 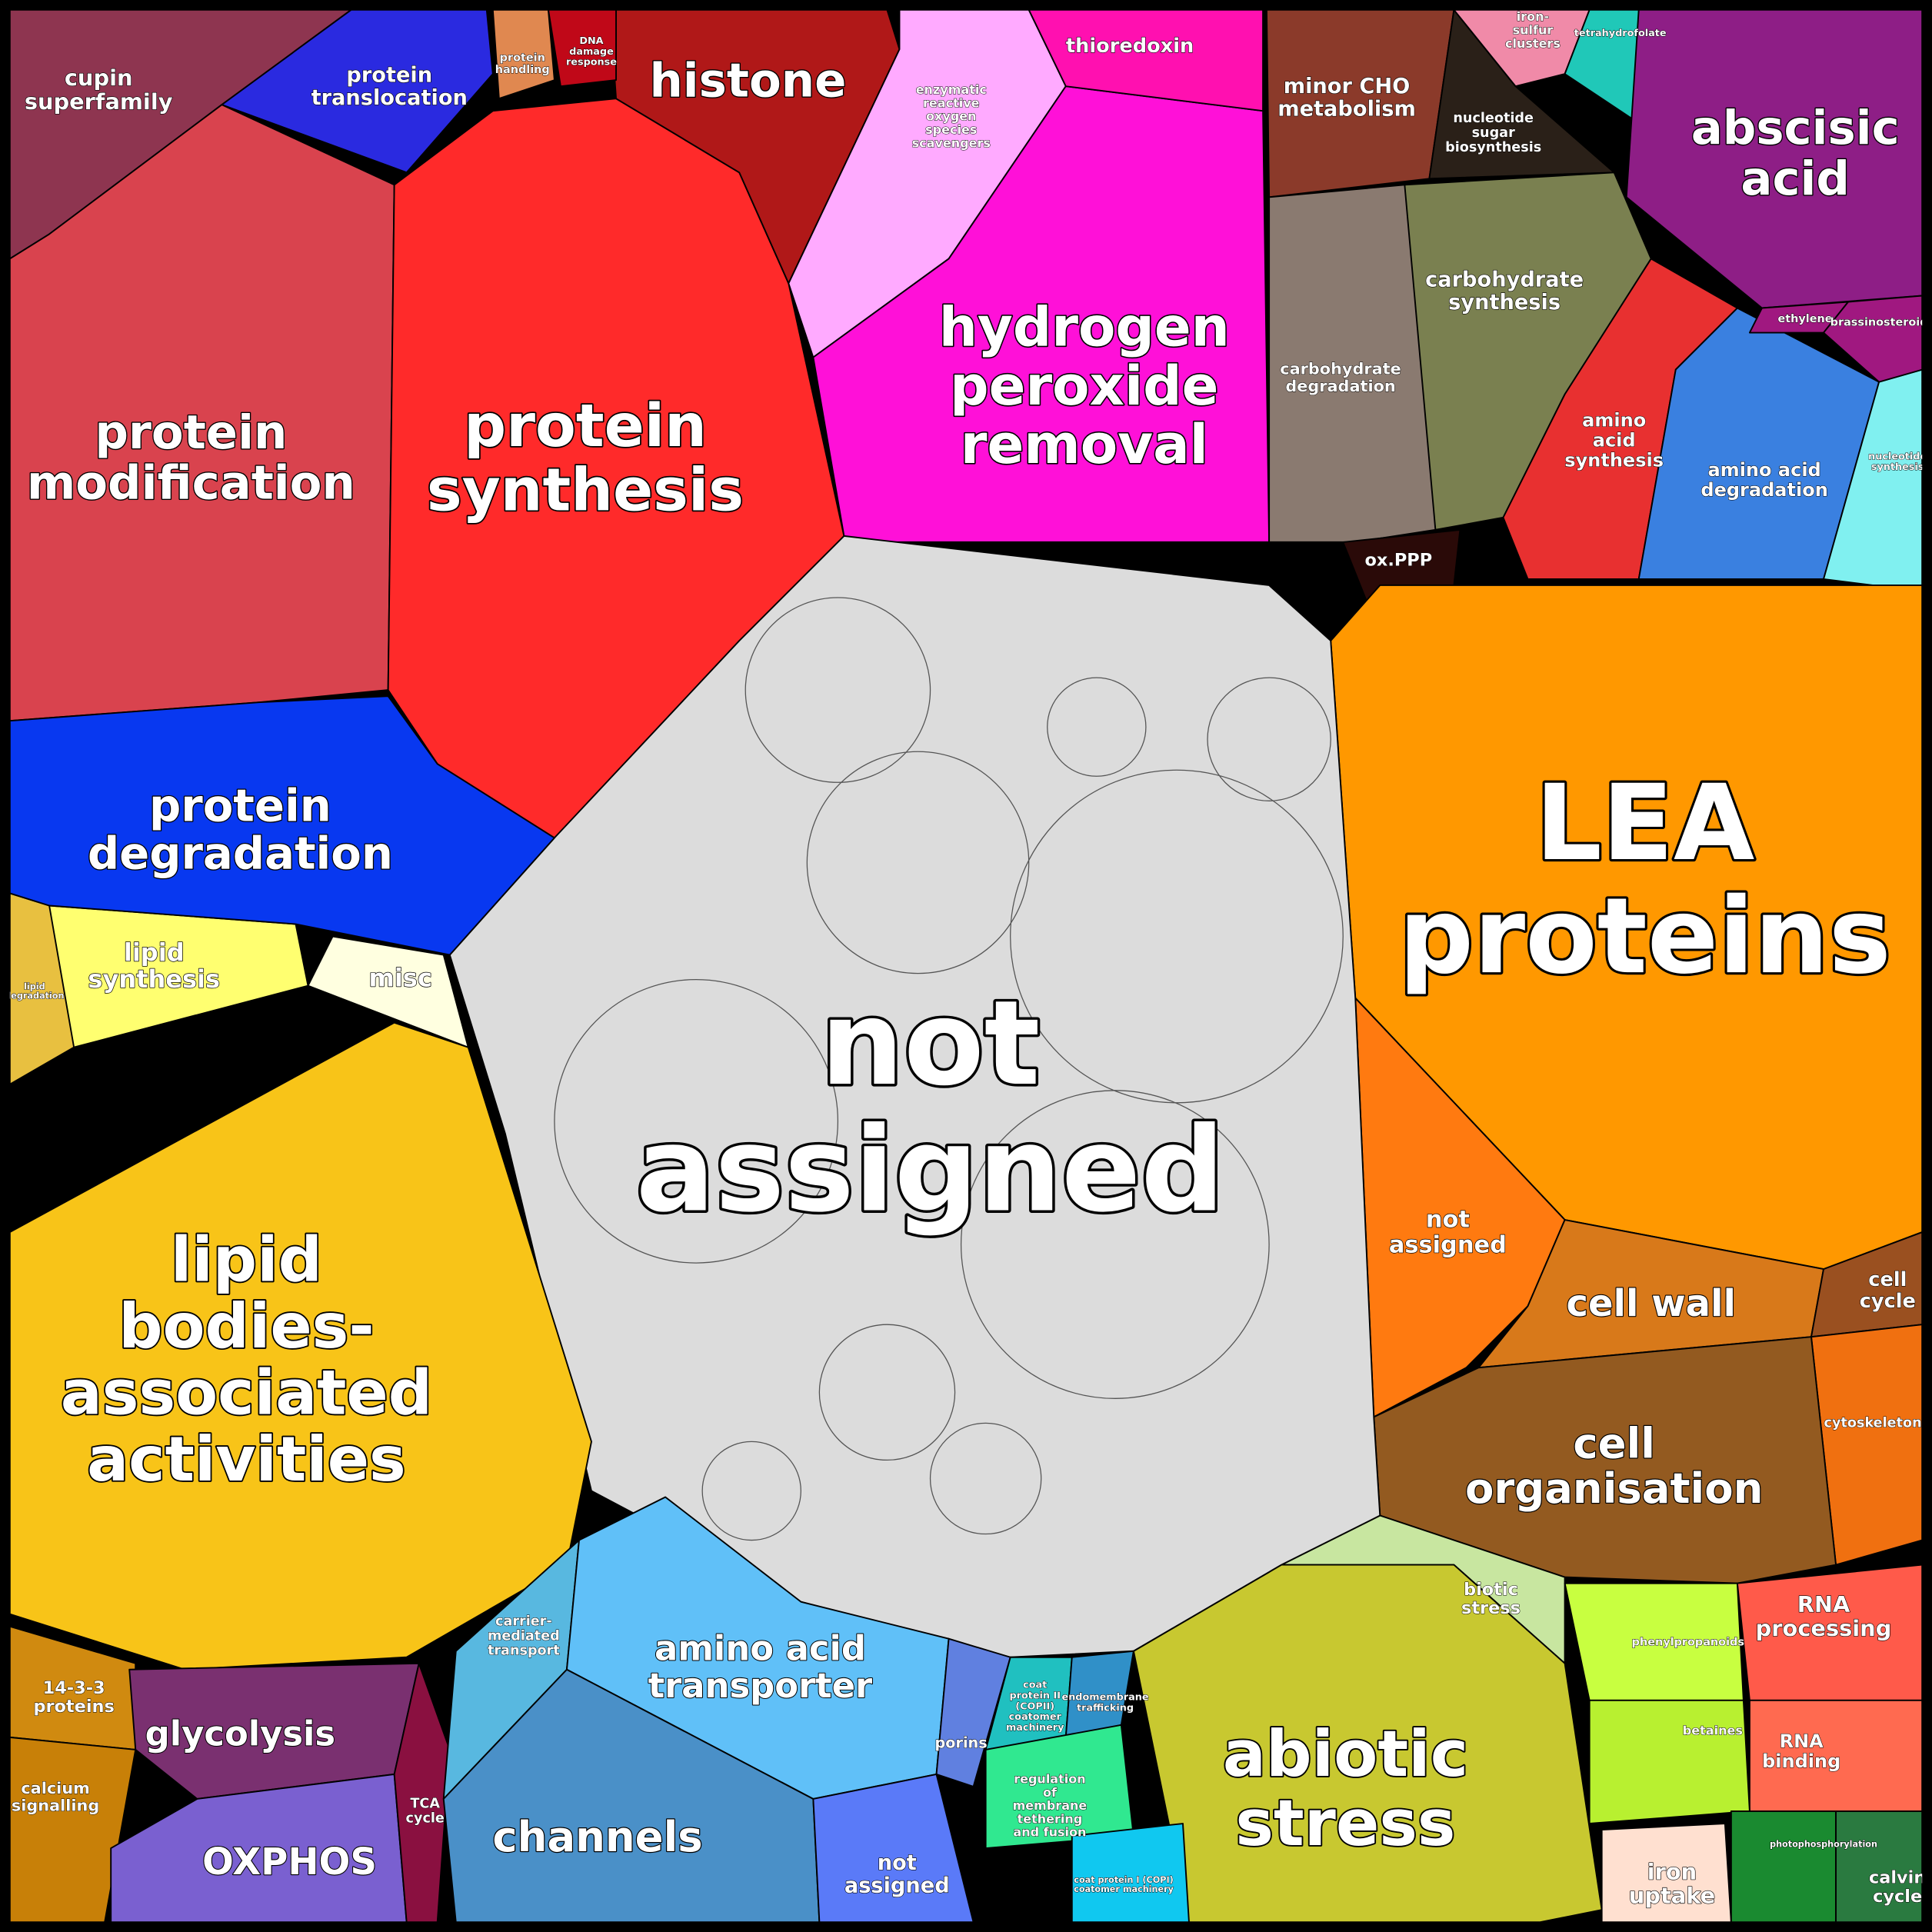 I want to click on cell-label: organisation, so click(x=1614, y=1488).